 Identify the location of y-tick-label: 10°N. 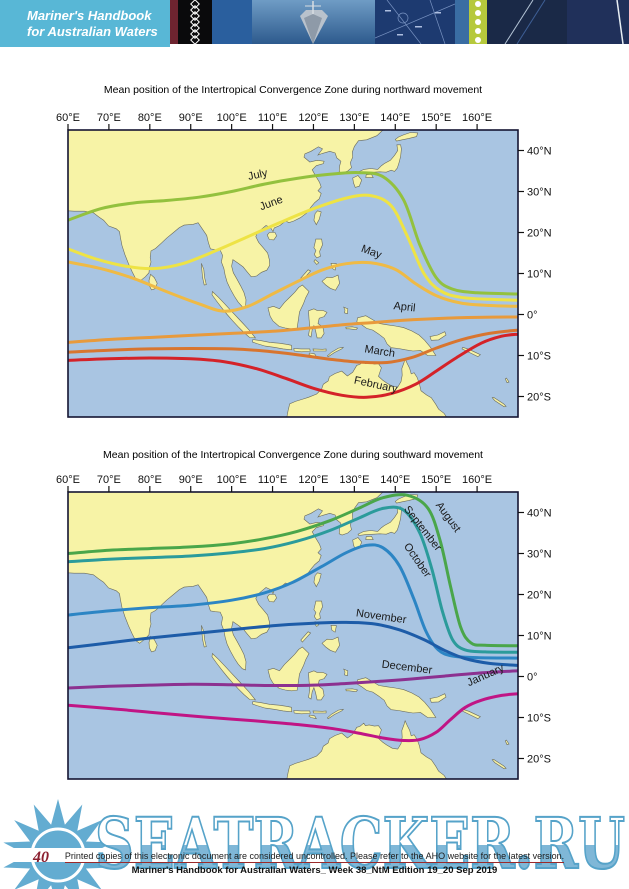
(539, 637).